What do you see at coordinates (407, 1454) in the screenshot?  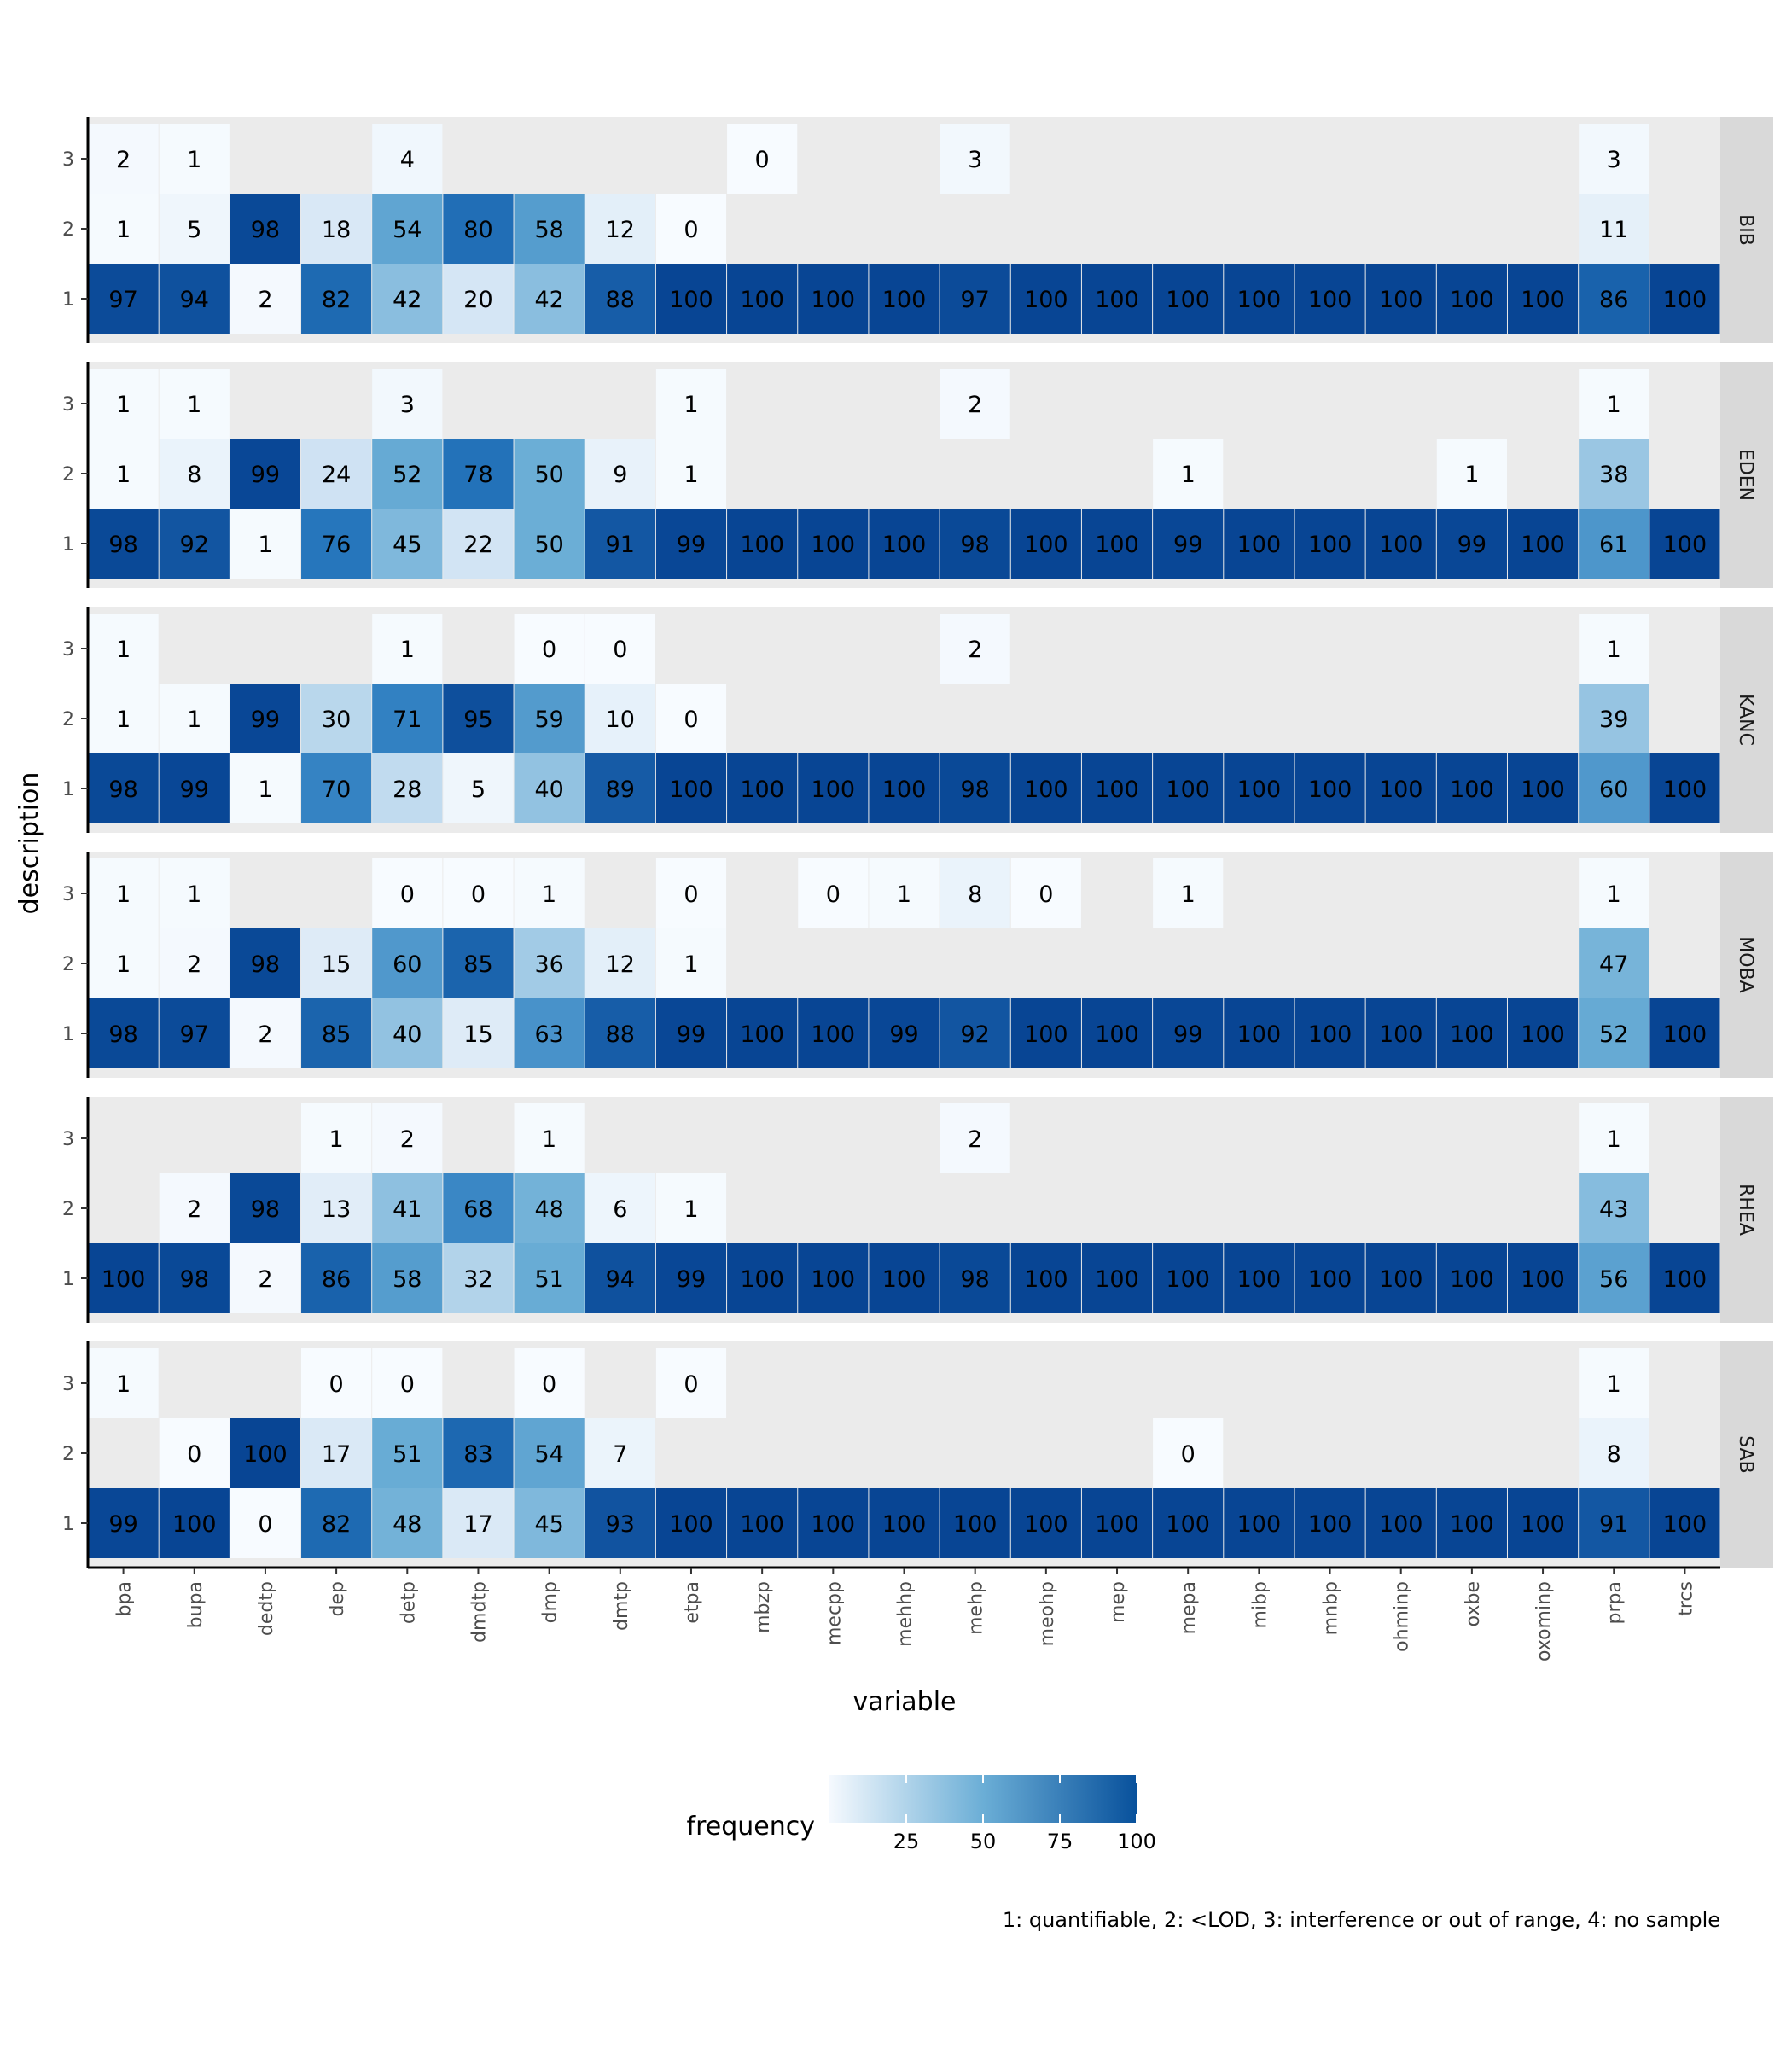 I see `cell-value-label: 51` at bounding box center [407, 1454].